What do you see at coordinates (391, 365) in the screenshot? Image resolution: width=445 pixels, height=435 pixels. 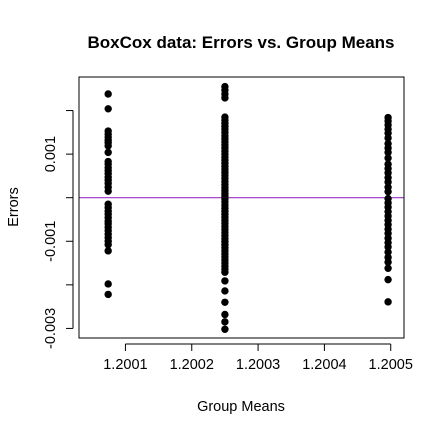 I see `x-tick-label: 1.2005` at bounding box center [391, 365].